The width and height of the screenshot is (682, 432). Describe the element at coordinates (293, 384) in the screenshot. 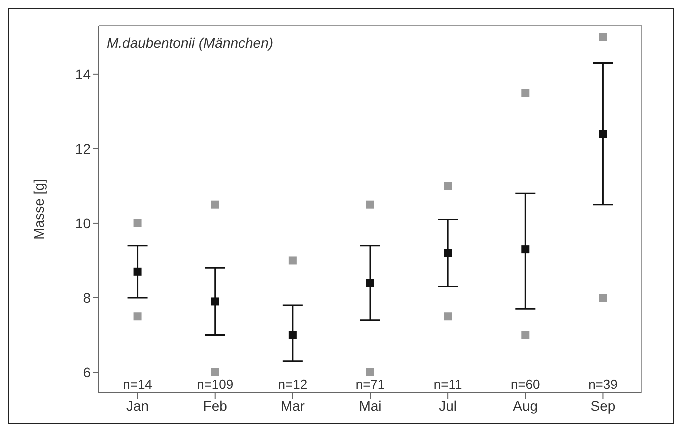

I see `annotation: n=12` at that location.